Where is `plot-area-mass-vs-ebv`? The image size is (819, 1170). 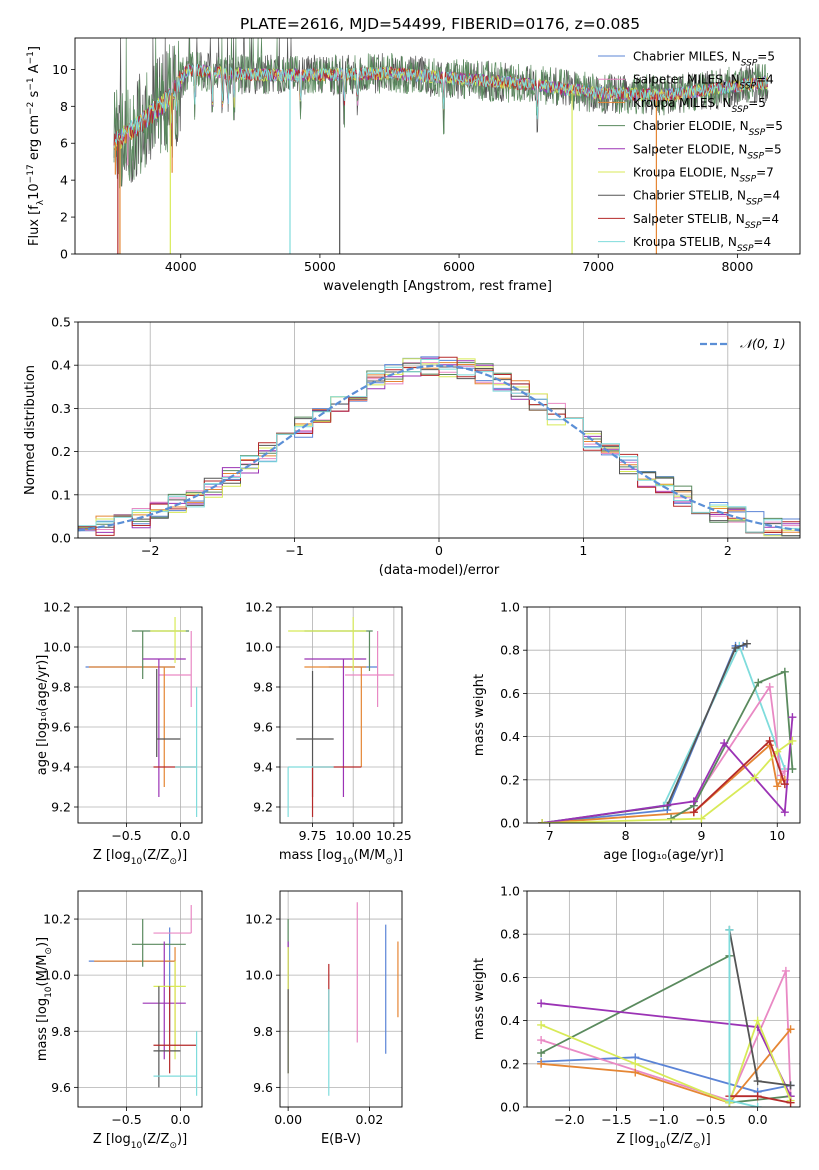 plot-area-mass-vs-ebv is located at coordinates (343, 999).